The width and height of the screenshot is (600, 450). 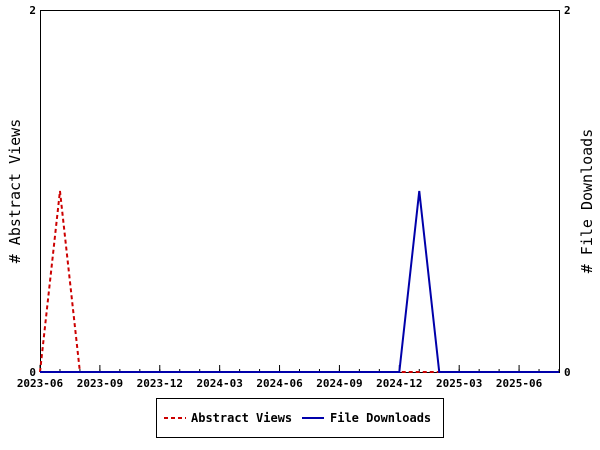 What do you see at coordinates (32, 372) in the screenshot?
I see `y-left-tick-min: 0` at bounding box center [32, 372].